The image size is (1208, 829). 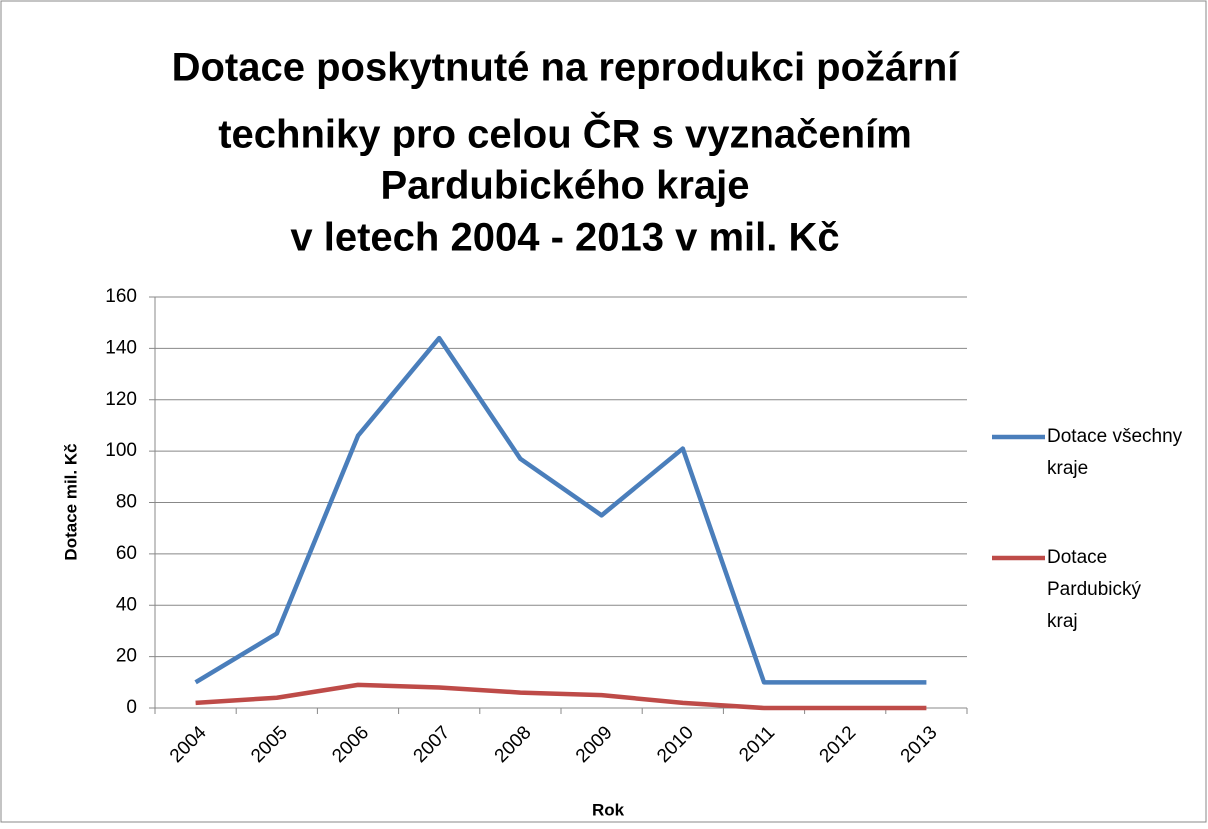 I want to click on y-tick-label: 100, so click(x=121, y=450).